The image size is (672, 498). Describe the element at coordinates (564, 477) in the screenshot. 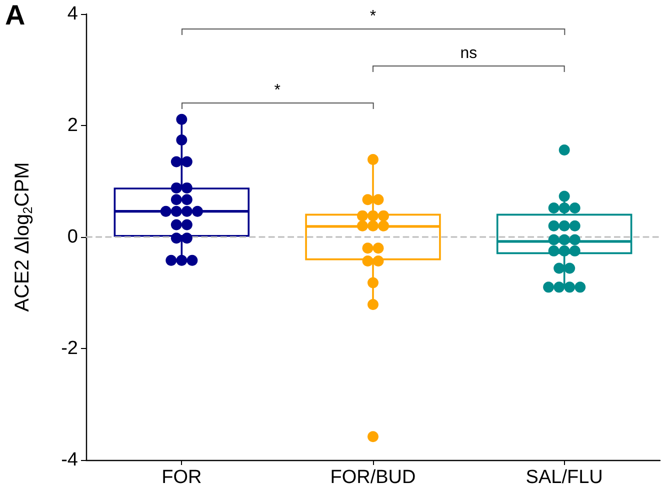

I see `x-tick-label: SAL/FLU` at that location.